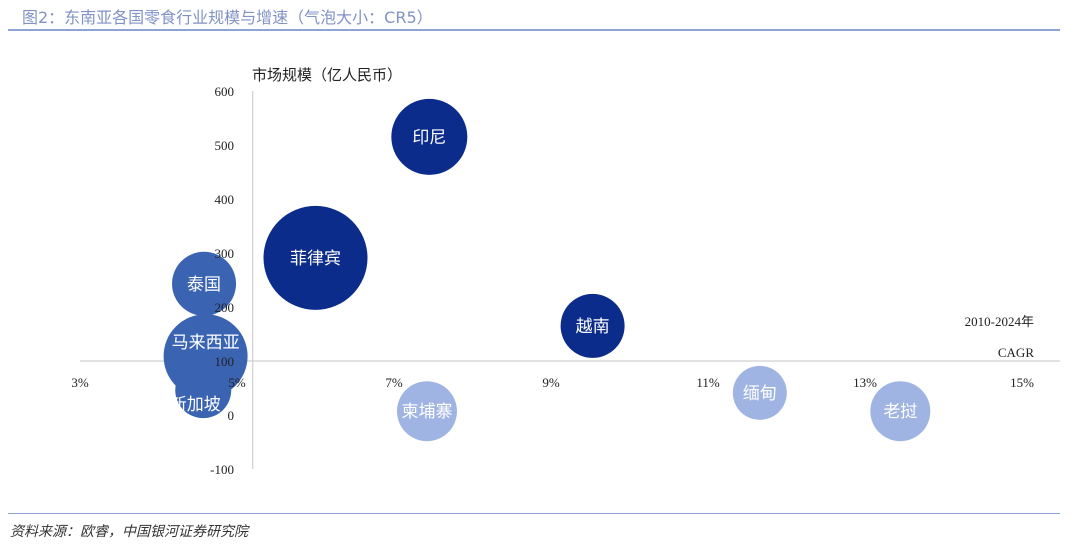 The width and height of the screenshot is (1080, 544). Describe the element at coordinates (327, 75) in the screenshot. I see `y-axis-label: 市场规模（亿人民币）` at that location.